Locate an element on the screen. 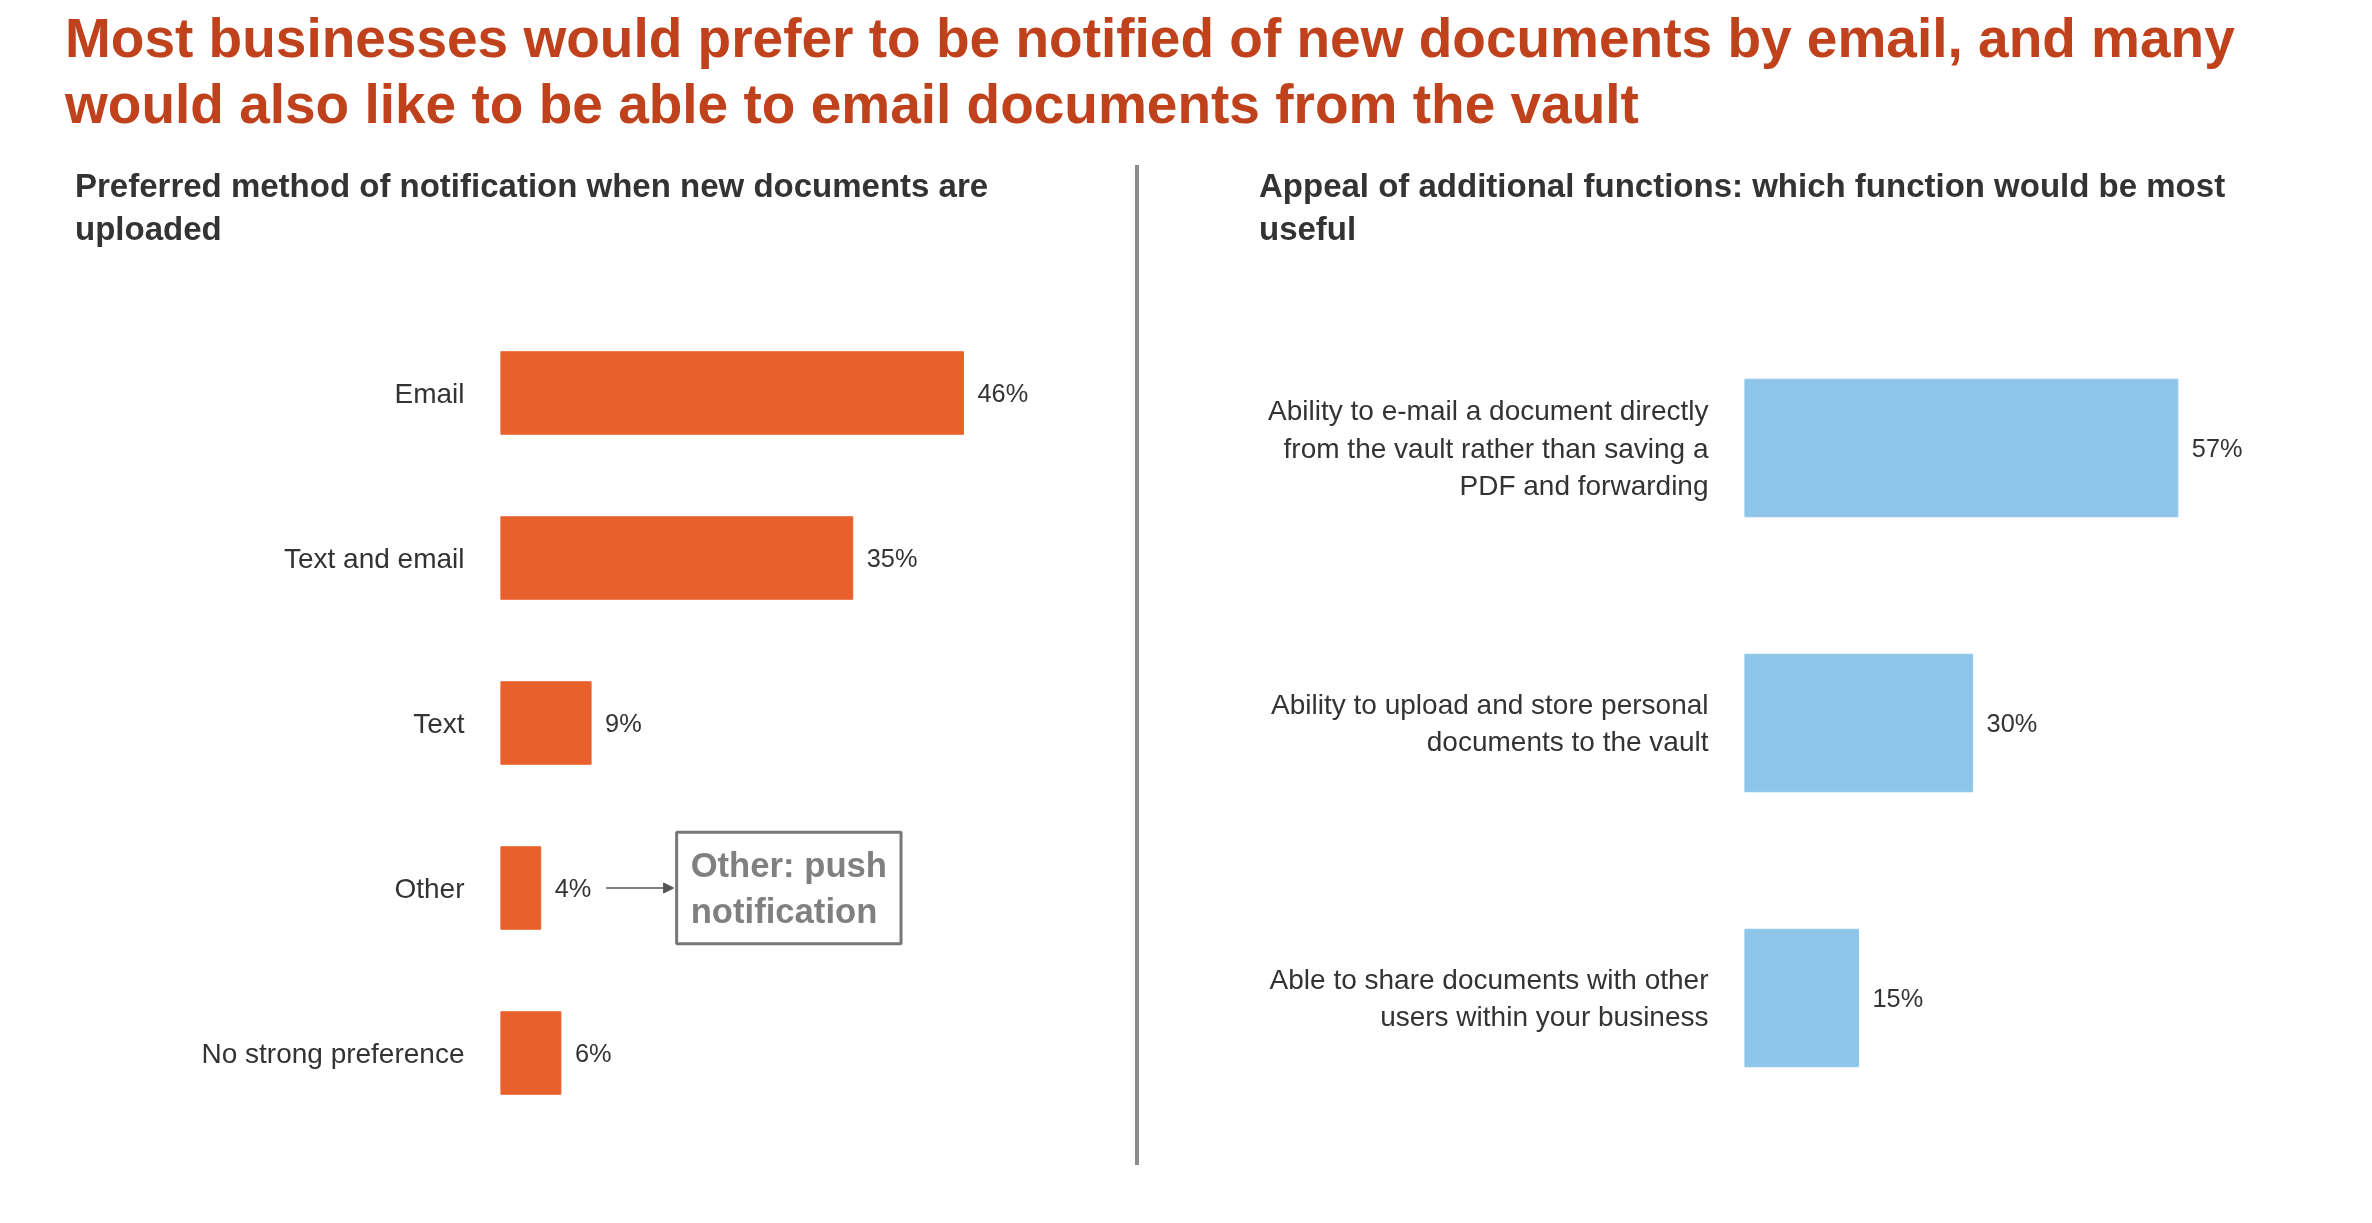  text: Most businesses would prefer to be notified of new documents by email, and many would also like to be able to email documents from the vault is located at coordinates (1150, 71).